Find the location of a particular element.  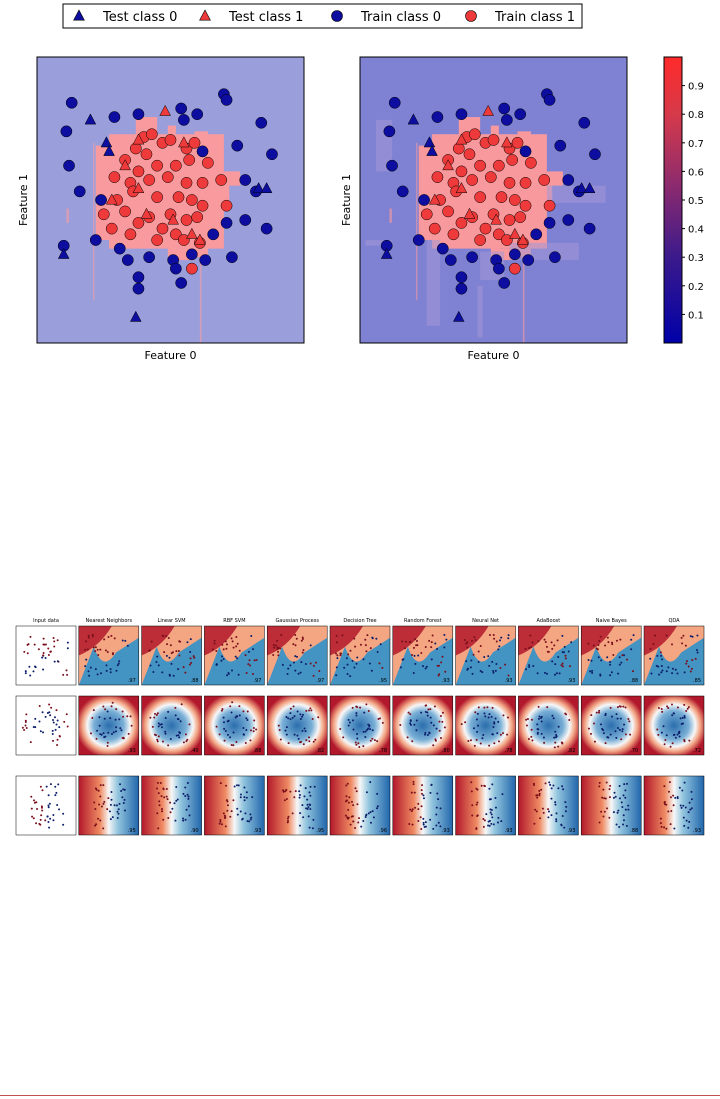

legend-label: Test class 1 is located at coordinates (265, 17).